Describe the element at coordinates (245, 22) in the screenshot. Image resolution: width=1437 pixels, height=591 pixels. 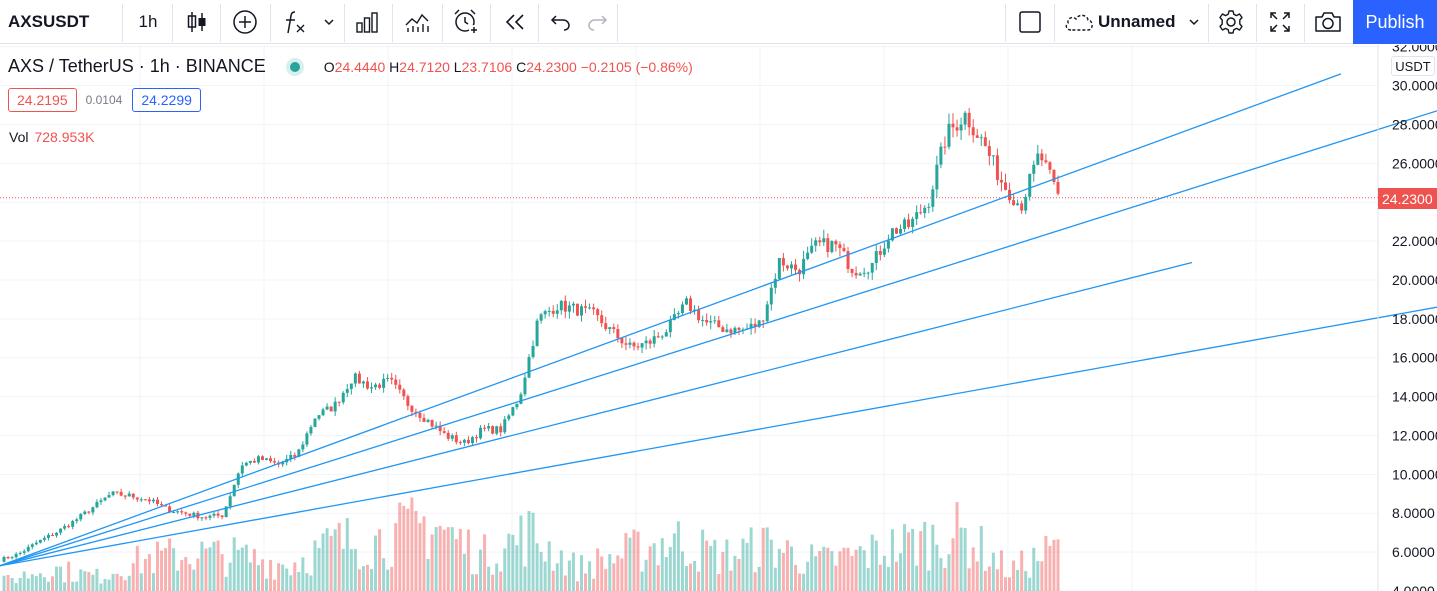
I see `plus-circle-icon` at that location.